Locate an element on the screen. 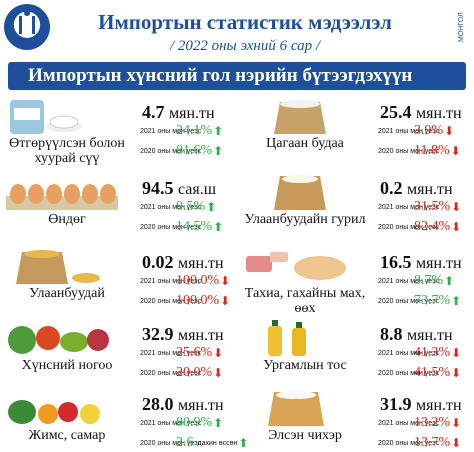 Image resolution: width=474 pixels, height=452 pixels. amount-value: 31.9 is located at coordinates (398, 404).